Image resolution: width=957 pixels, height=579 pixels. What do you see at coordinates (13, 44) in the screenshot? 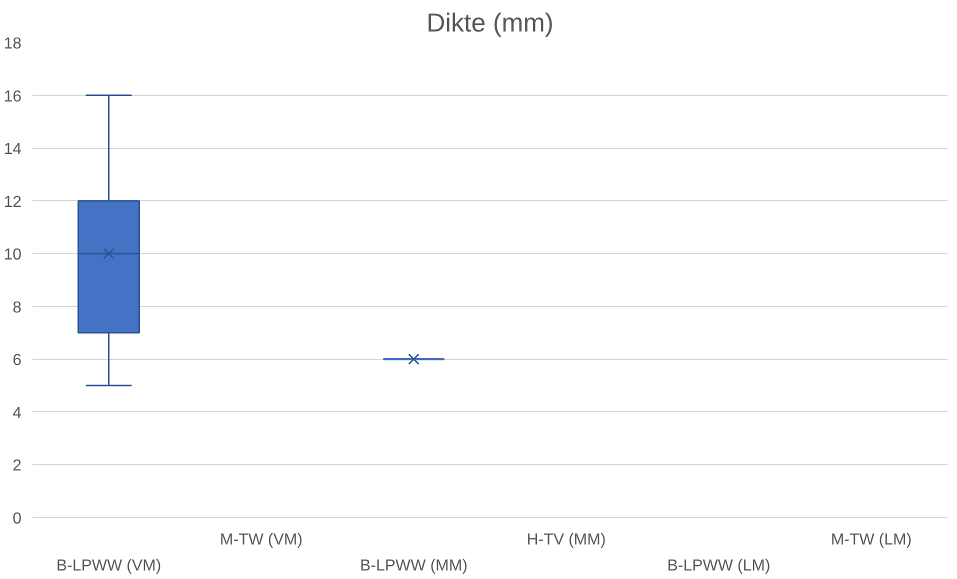
I see `y-tick-label: 18` at bounding box center [13, 44].